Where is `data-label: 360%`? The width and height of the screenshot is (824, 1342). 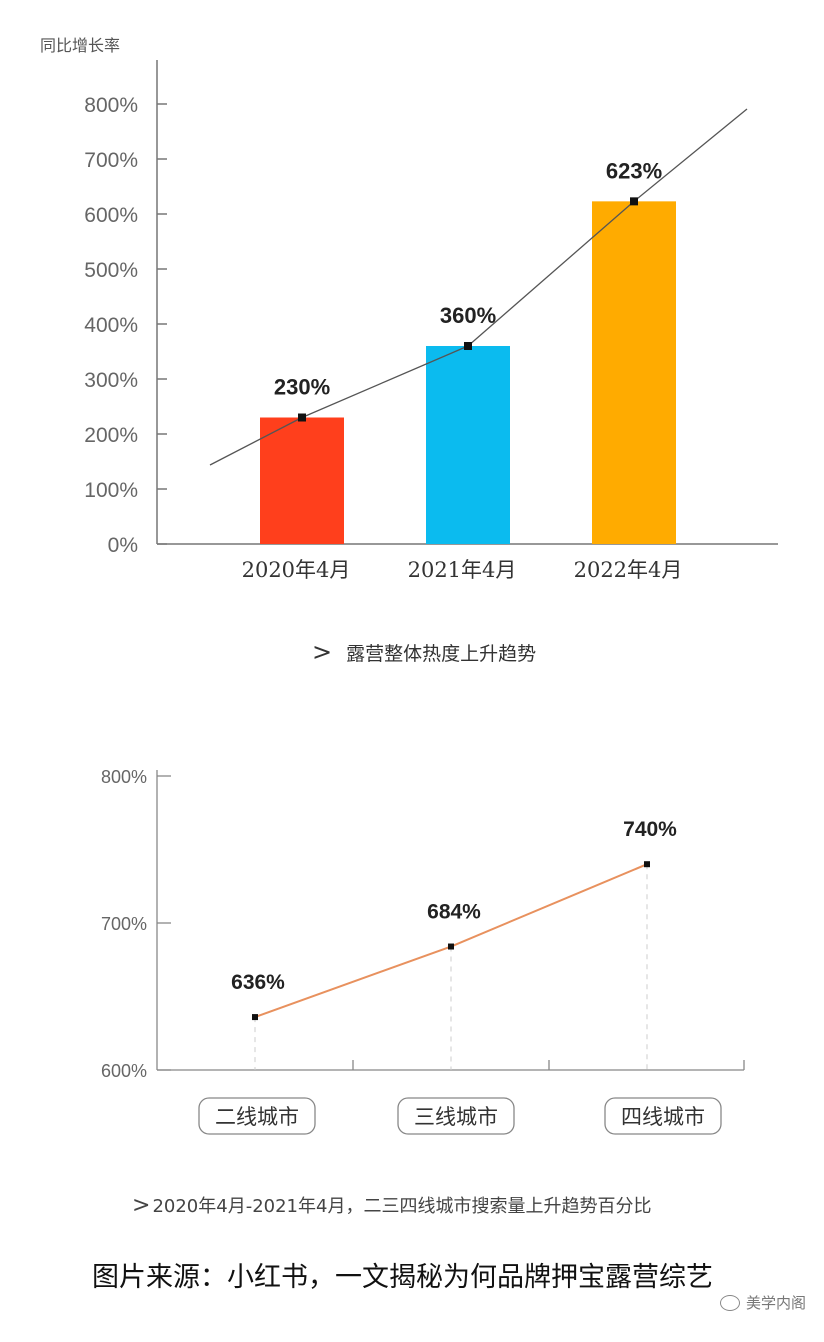
data-label: 360% is located at coordinates (468, 315).